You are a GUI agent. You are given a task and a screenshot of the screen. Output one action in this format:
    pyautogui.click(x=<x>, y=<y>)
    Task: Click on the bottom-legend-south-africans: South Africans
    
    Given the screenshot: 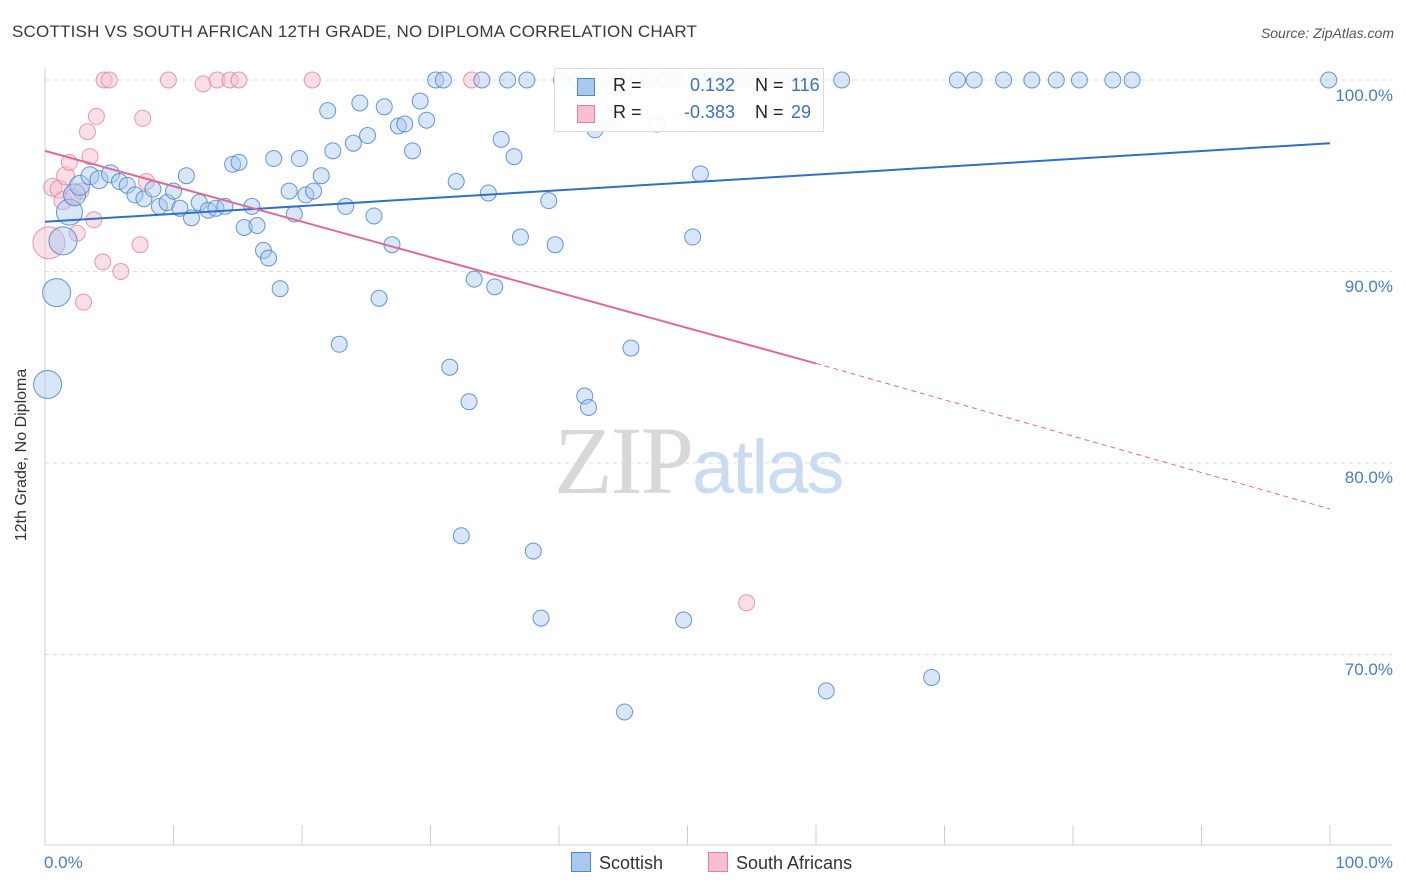 What is the action you would take?
    pyautogui.click(x=780, y=863)
    